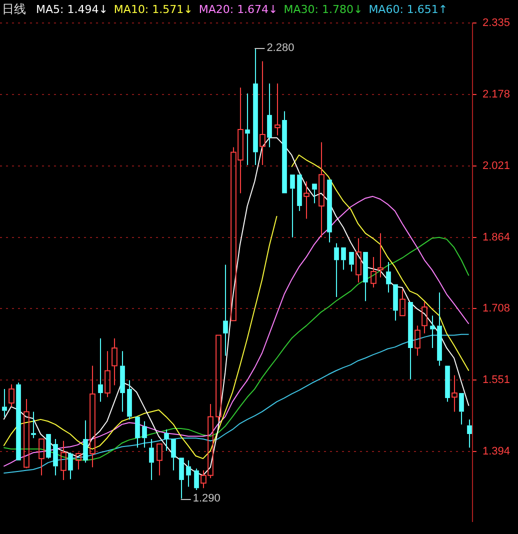 Image resolution: width=518 pixels, height=534 pixels. What do you see at coordinates (153, 9) in the screenshot?
I see `text: MA10: 1.571↓` at bounding box center [153, 9].